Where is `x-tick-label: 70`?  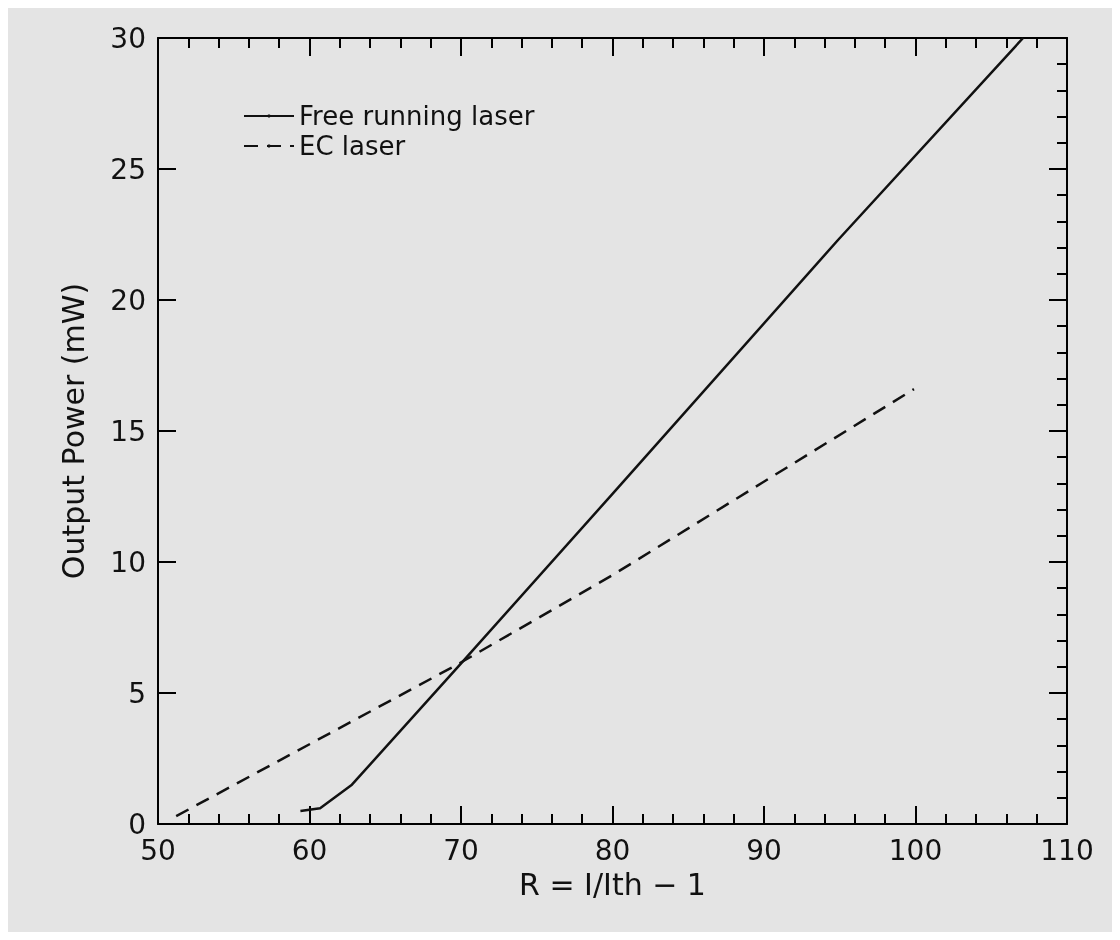 x-tick-label: 70 is located at coordinates (461, 850).